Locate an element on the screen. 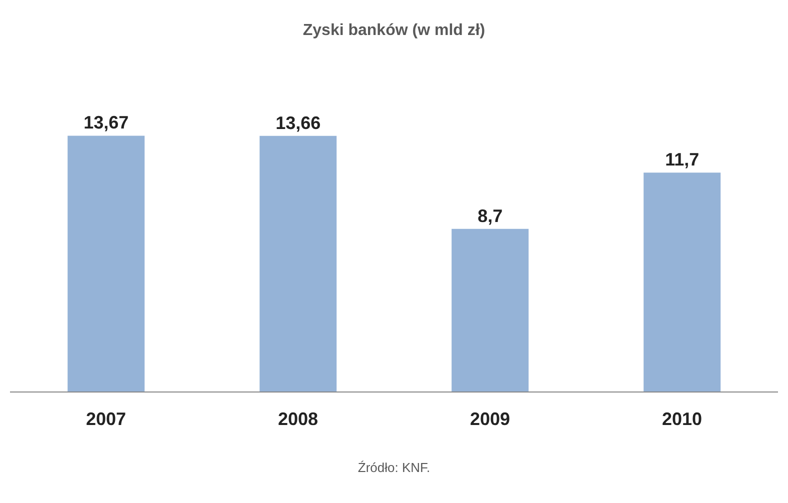 The image size is (788, 503). x-tick-label: 2009 is located at coordinates (490, 418).